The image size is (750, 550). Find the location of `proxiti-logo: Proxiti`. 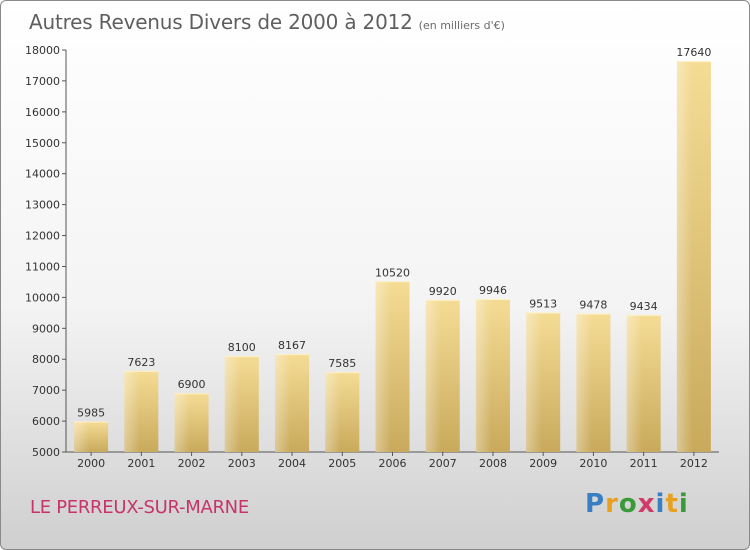

proxiti-logo: Proxiti is located at coordinates (637, 504).